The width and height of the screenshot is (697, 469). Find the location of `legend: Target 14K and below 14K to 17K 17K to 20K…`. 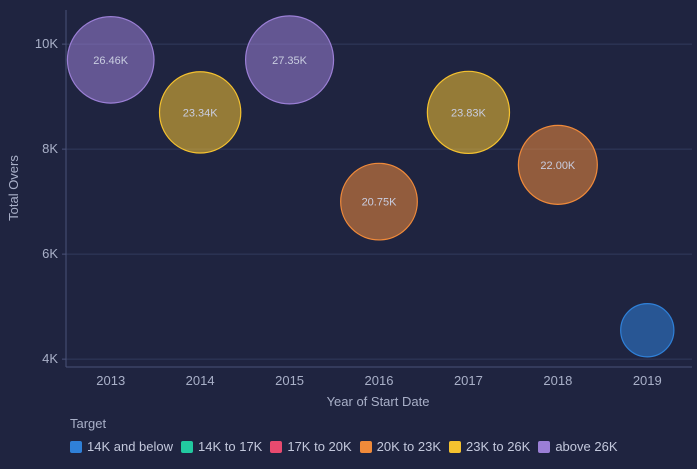

legend: Target 14K and below 14K to 17K 17K to 20K… is located at coordinates (348, 435).